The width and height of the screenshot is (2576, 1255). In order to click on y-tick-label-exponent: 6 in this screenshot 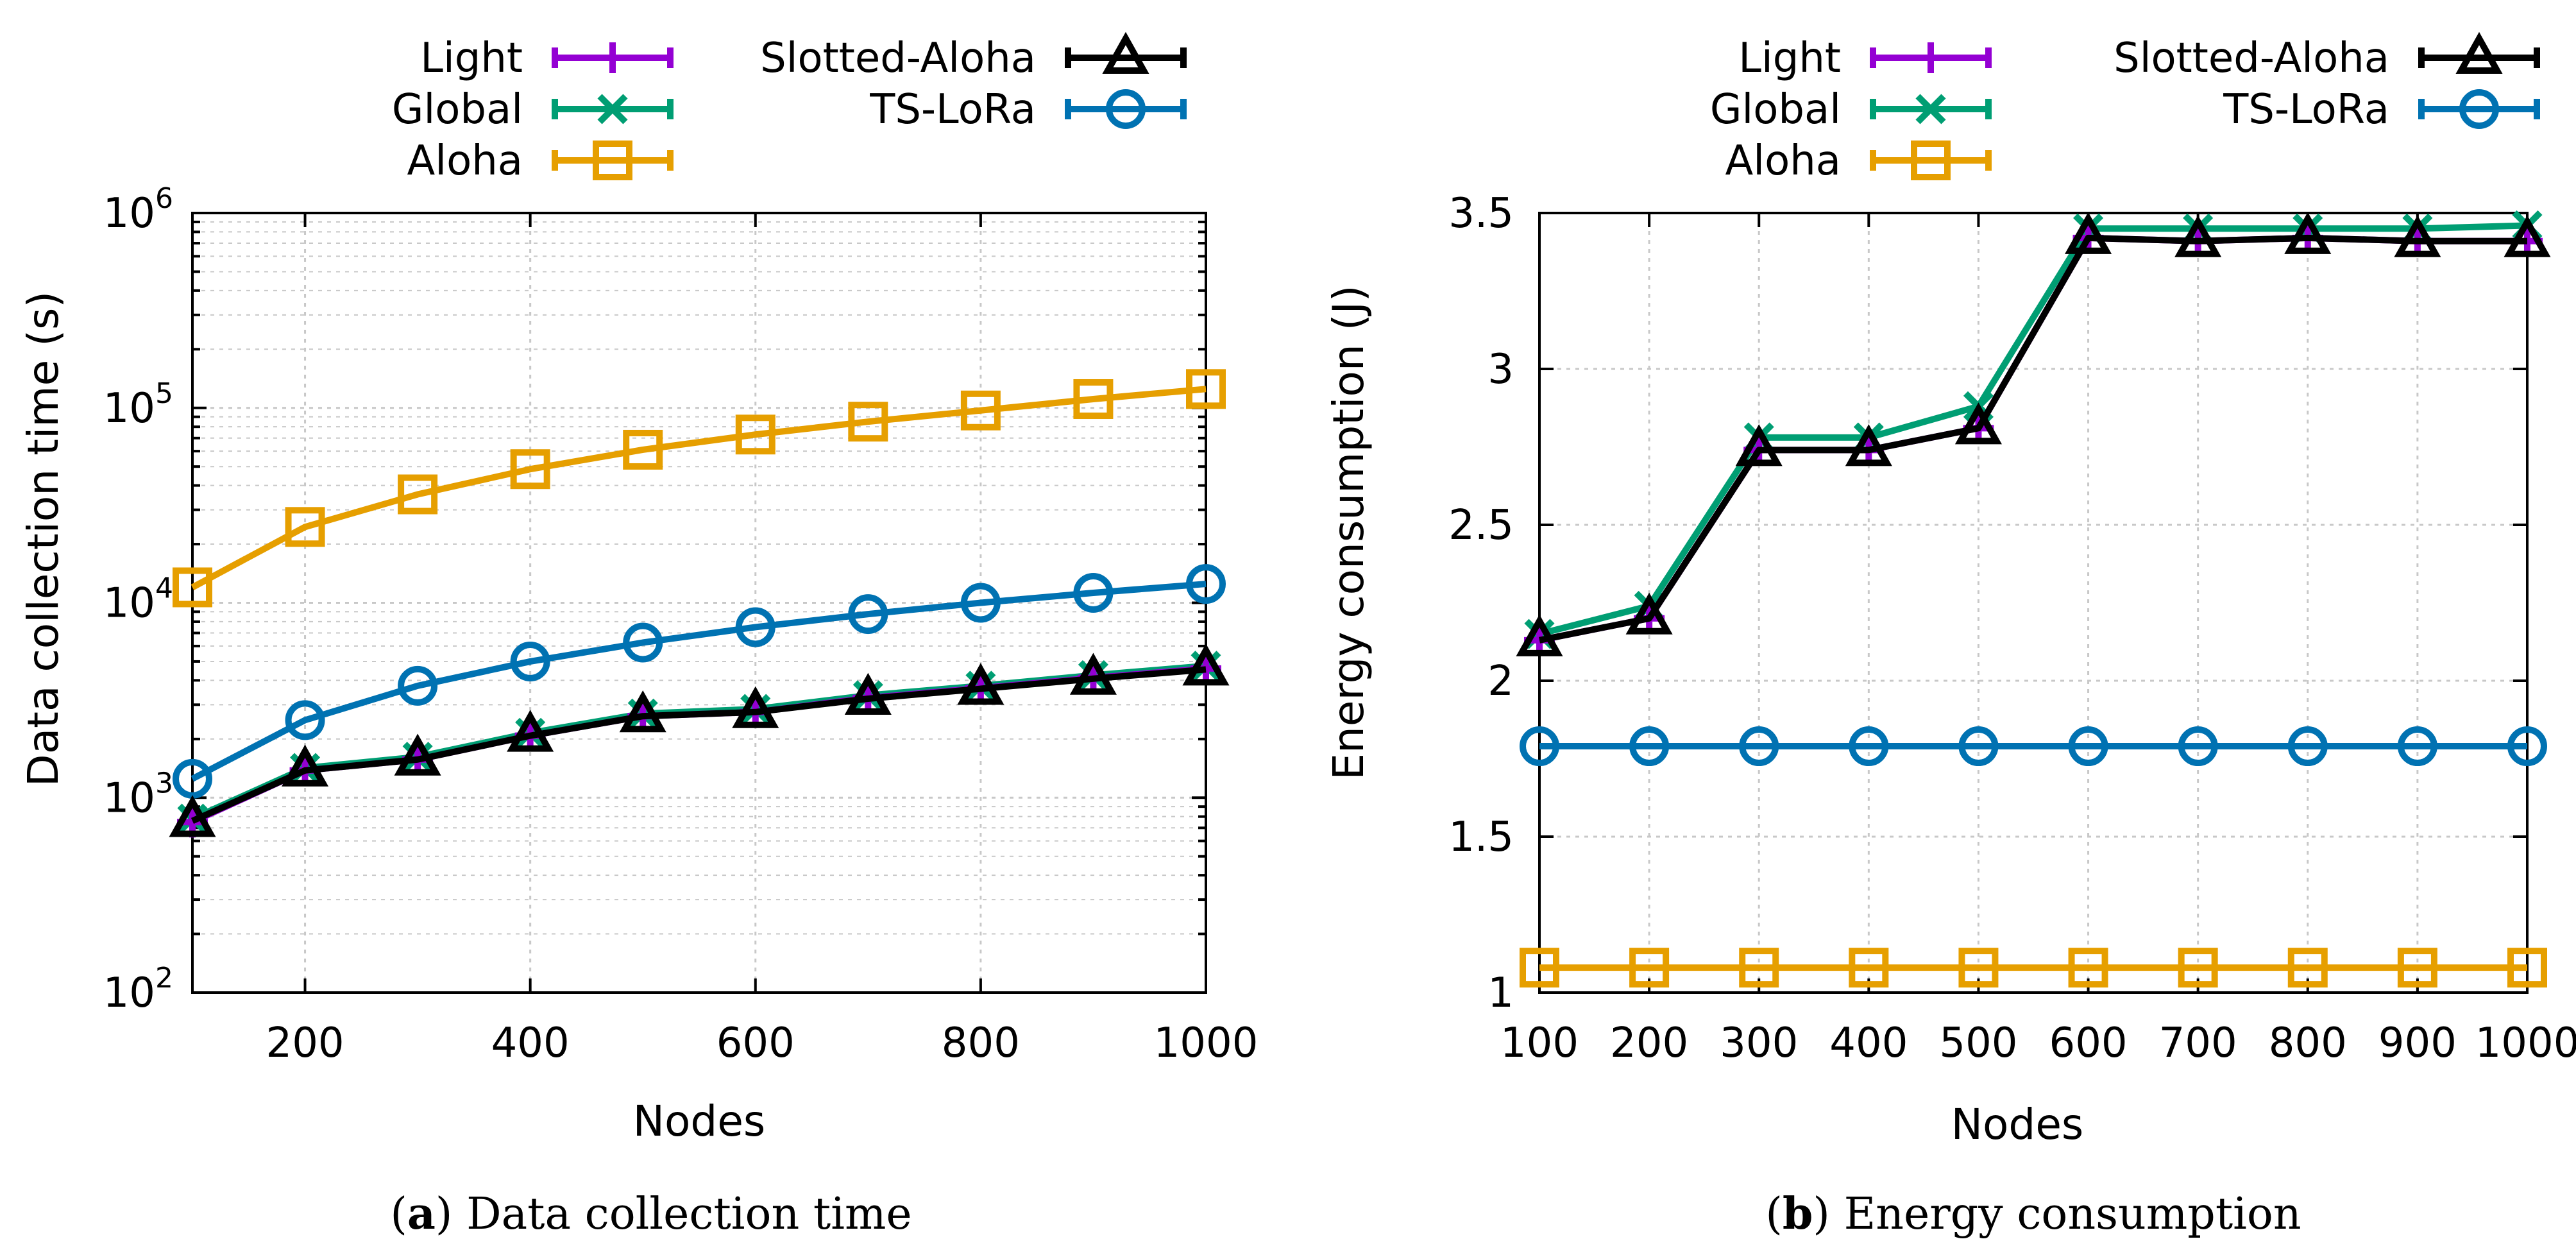, I will do `click(164, 198)`.